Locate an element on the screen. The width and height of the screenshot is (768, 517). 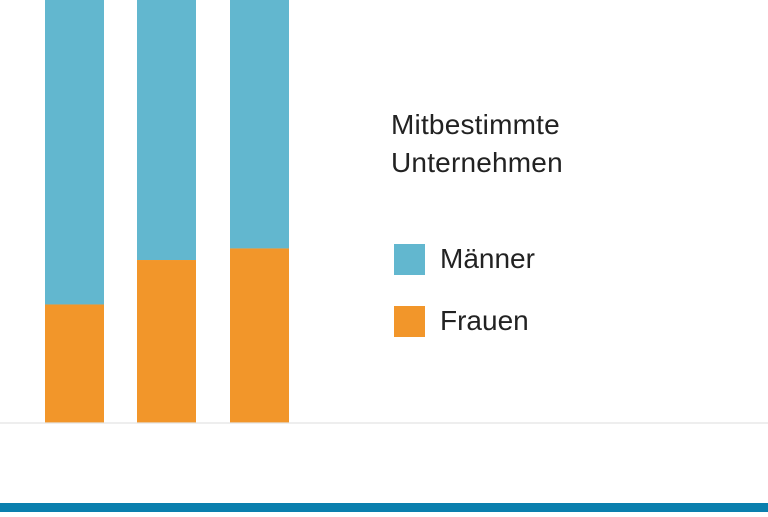
legend-title-line-1: Mitbestimmte is located at coordinates (475, 124).